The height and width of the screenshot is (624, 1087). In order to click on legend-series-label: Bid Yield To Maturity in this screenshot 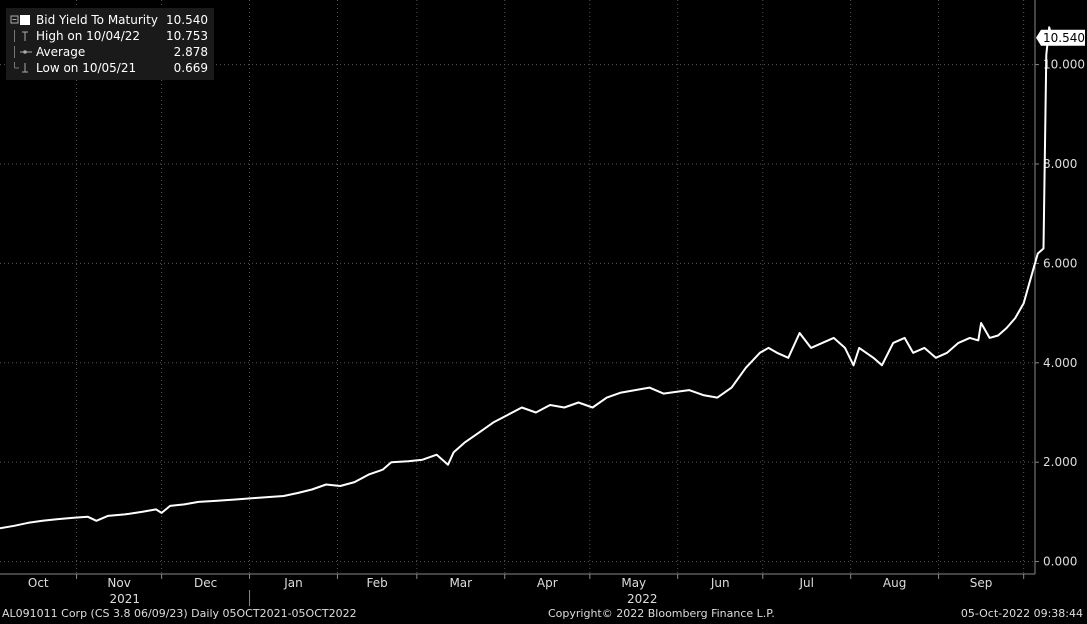, I will do `click(97, 20)`.